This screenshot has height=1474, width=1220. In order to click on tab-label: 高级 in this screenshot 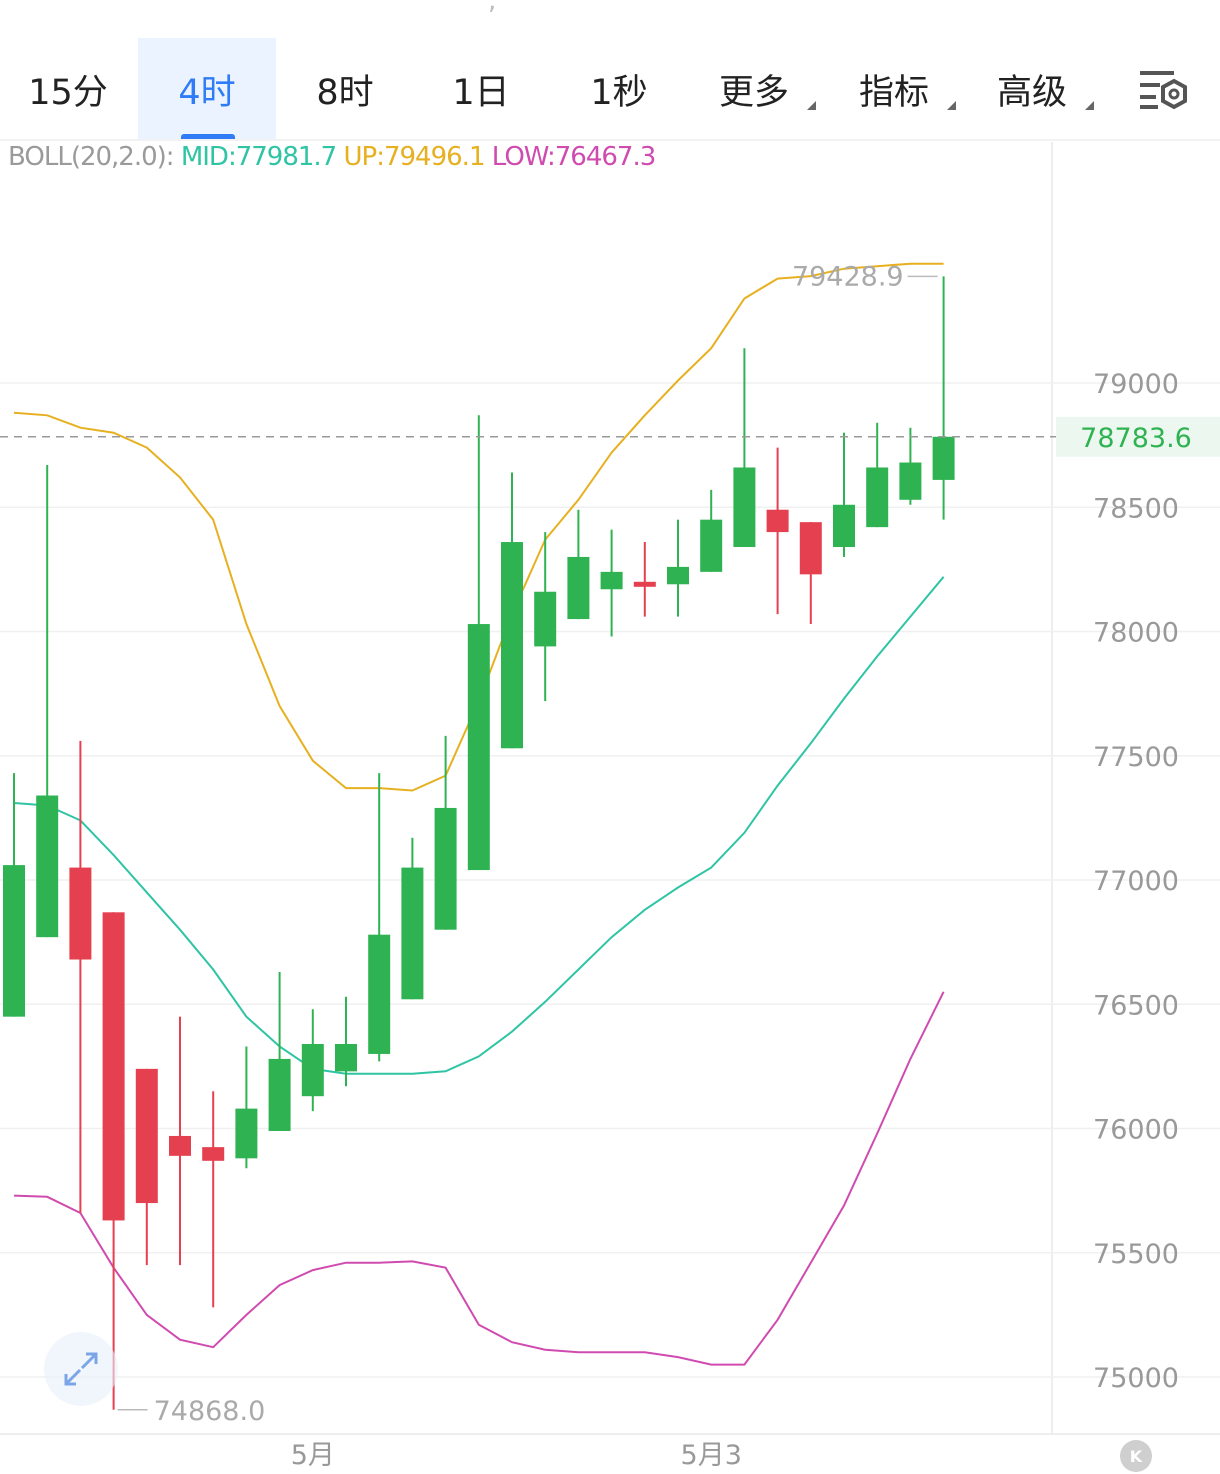, I will do `click(1031, 92)`.